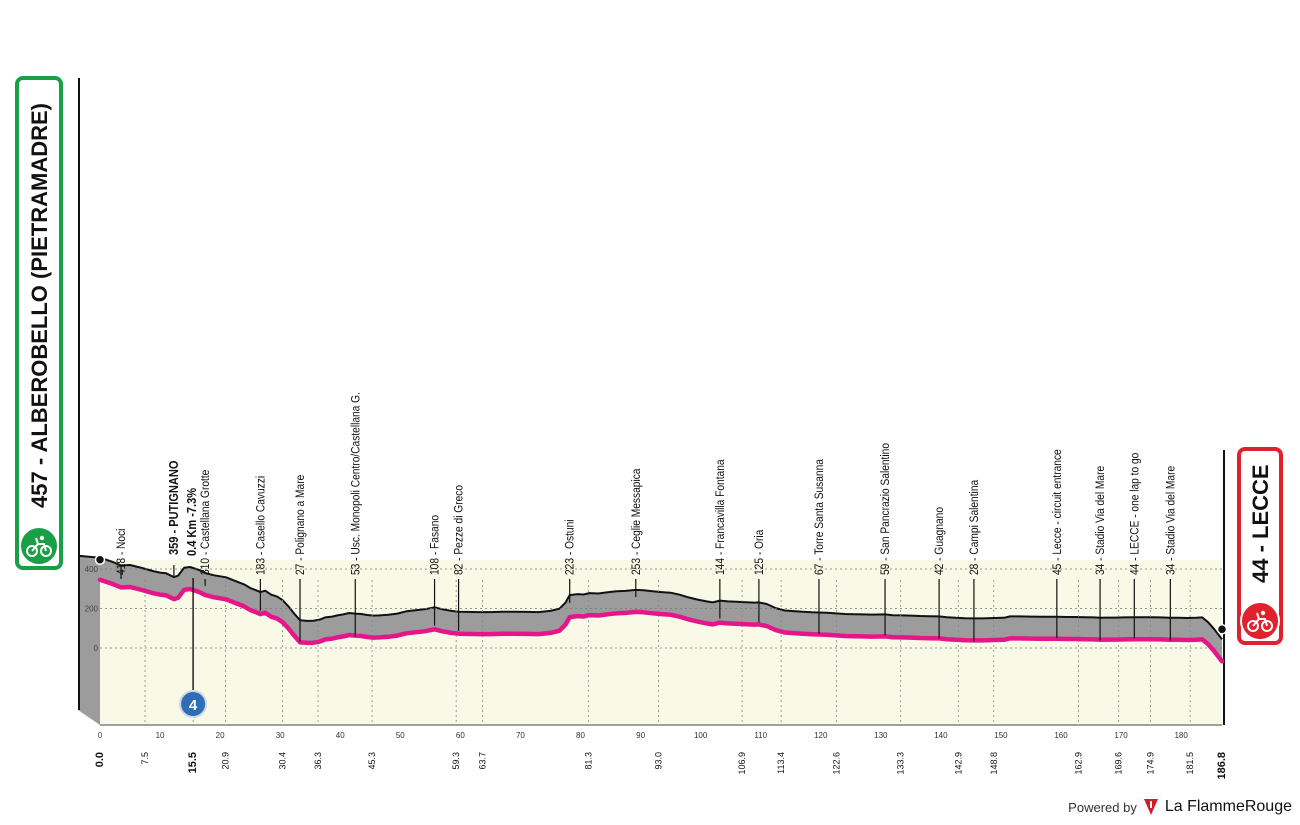 The width and height of the screenshot is (1300, 825). I want to click on x-tick-label: 80, so click(580, 735).